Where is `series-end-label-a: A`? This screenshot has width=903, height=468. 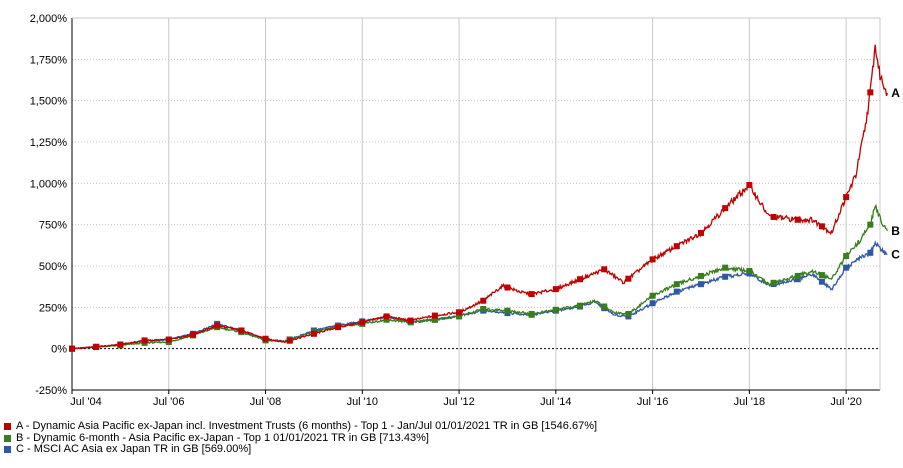 series-end-label-a: A is located at coordinates (895, 93).